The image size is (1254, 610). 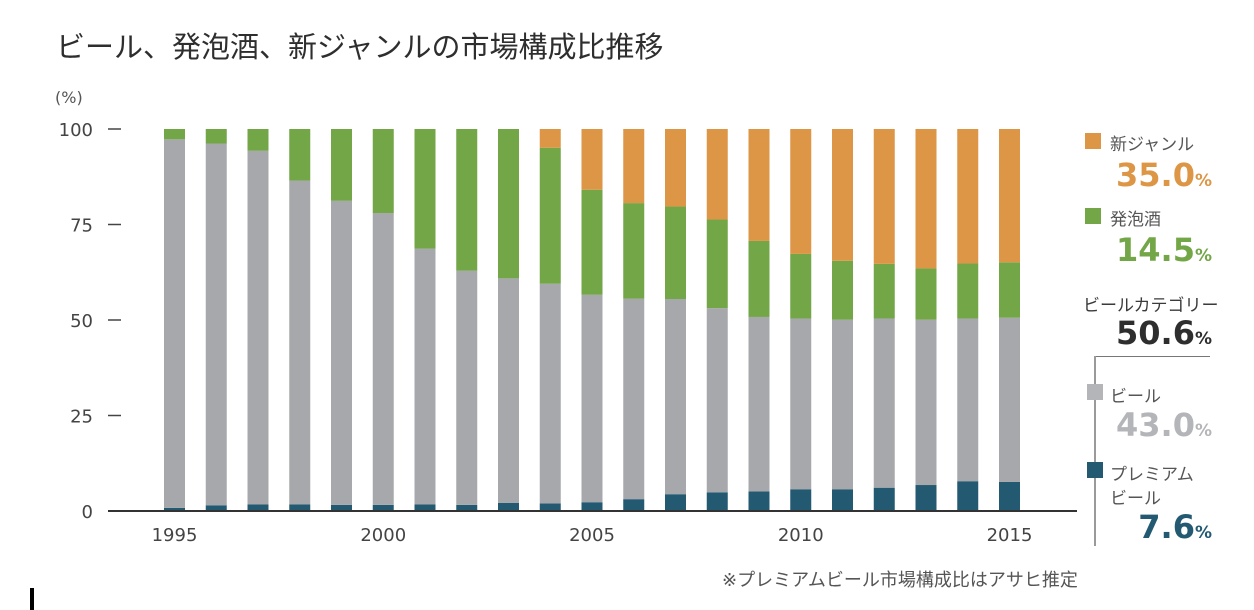 I want to click on bar-stack-2014, so click(x=968, y=320).